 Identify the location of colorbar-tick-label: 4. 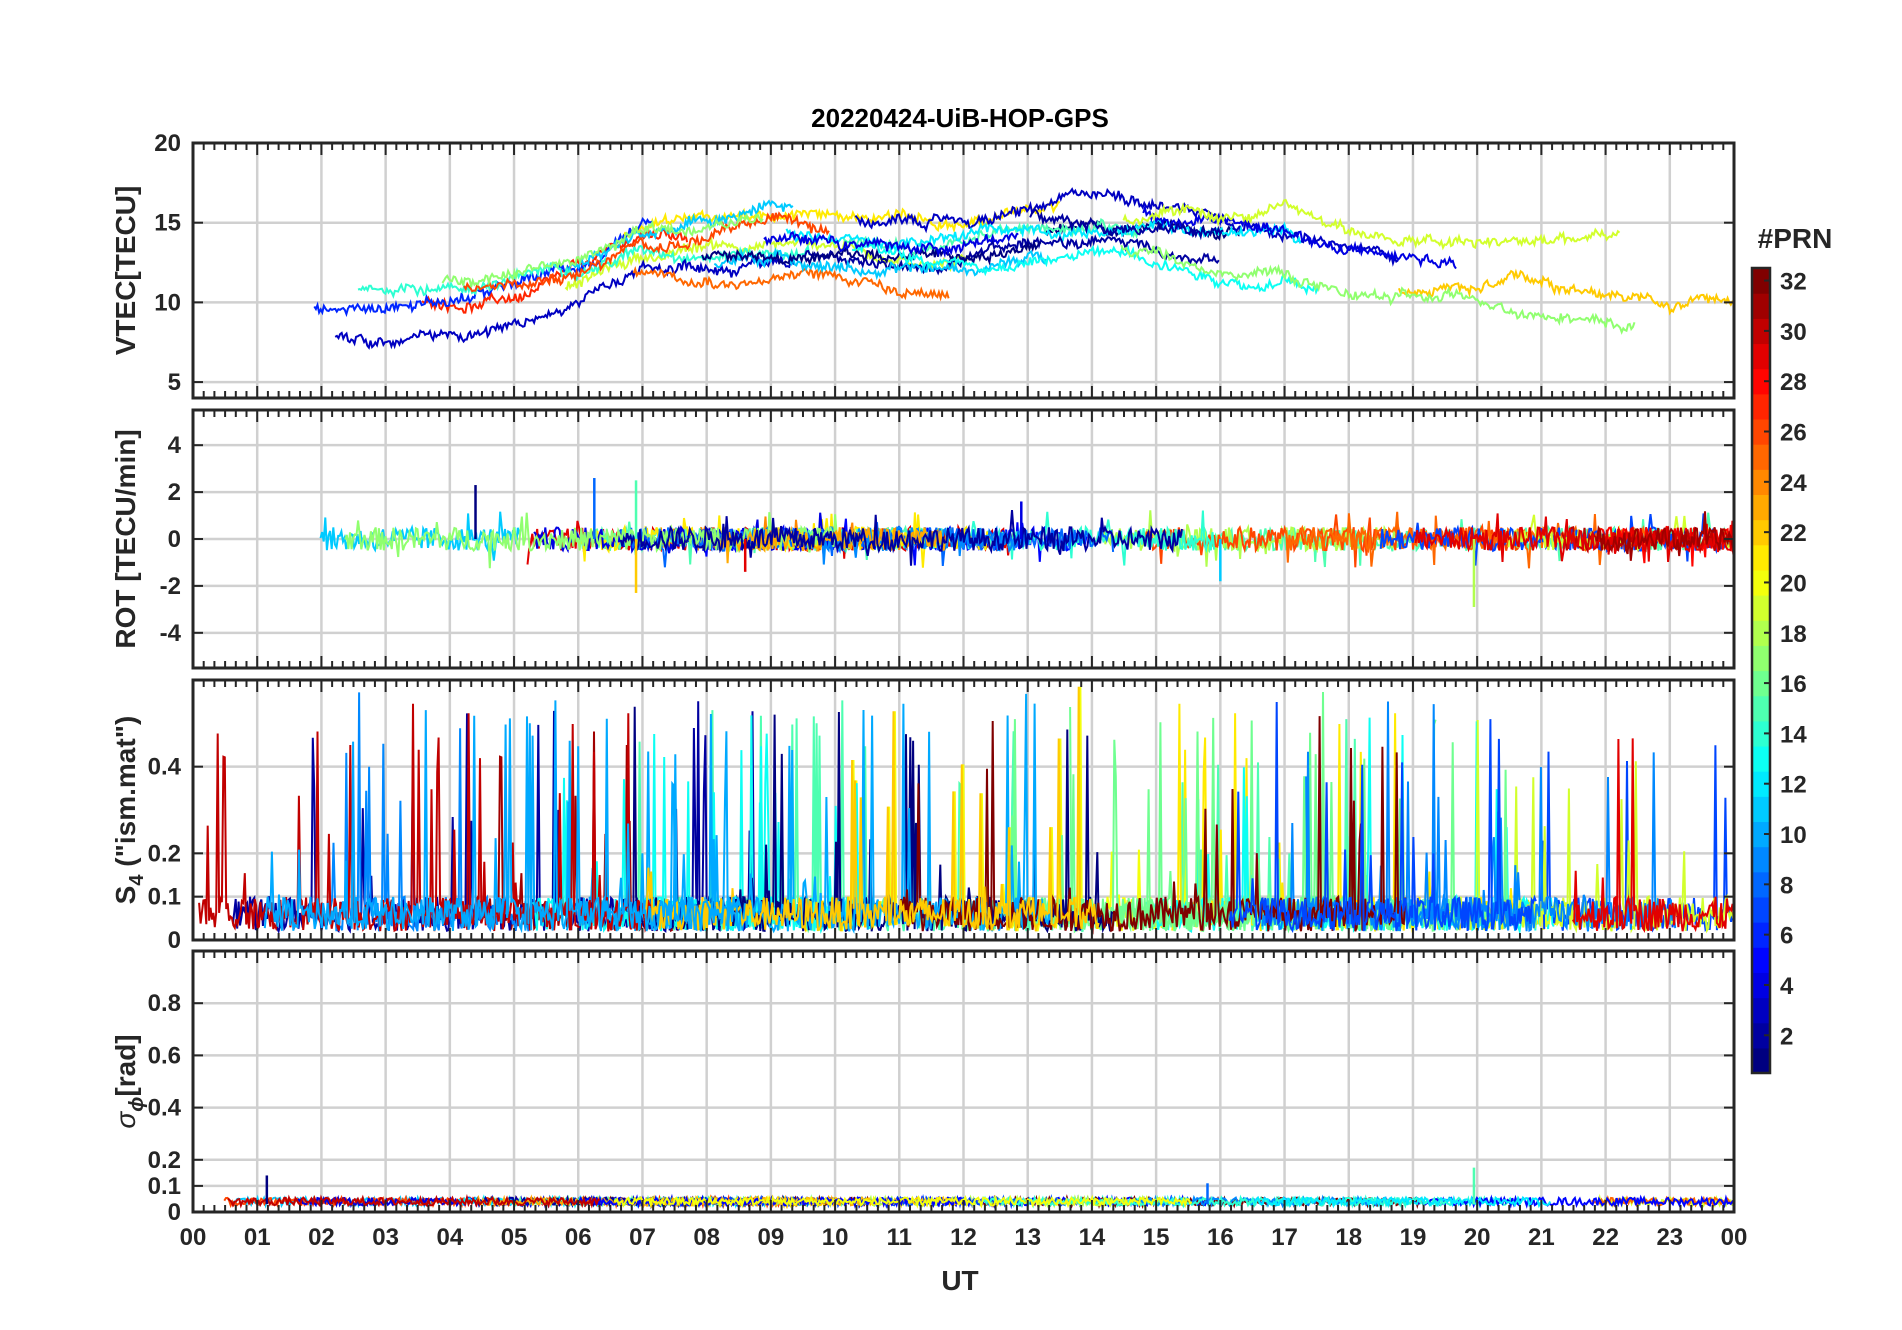
(1787, 986).